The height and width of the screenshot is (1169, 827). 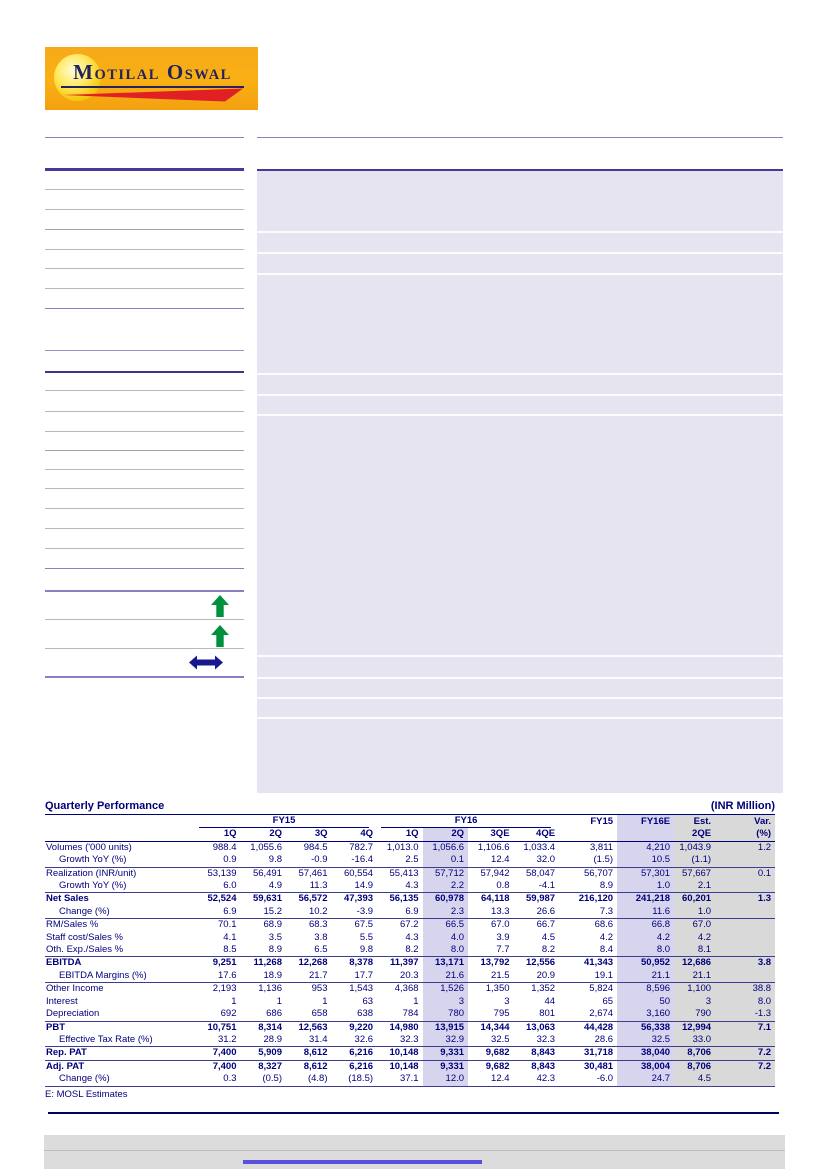 What do you see at coordinates (91, 873) in the screenshot?
I see `row-label: Realization (INR/unit)` at bounding box center [91, 873].